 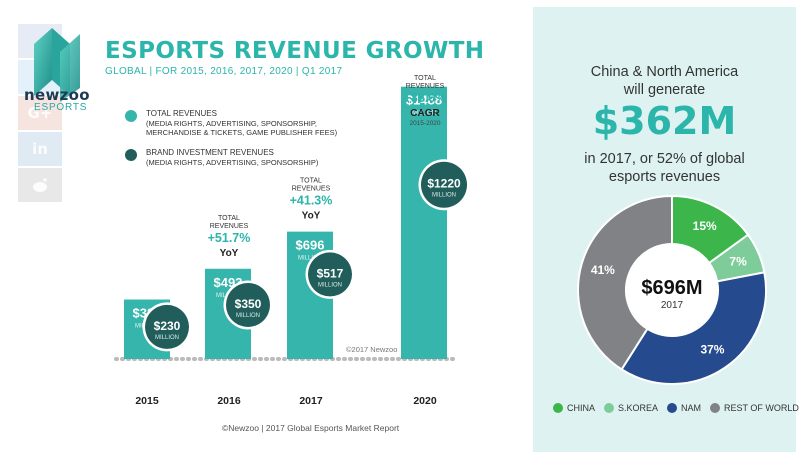 What do you see at coordinates (311, 401) in the screenshot?
I see `category-label-2017: 2017` at bounding box center [311, 401].